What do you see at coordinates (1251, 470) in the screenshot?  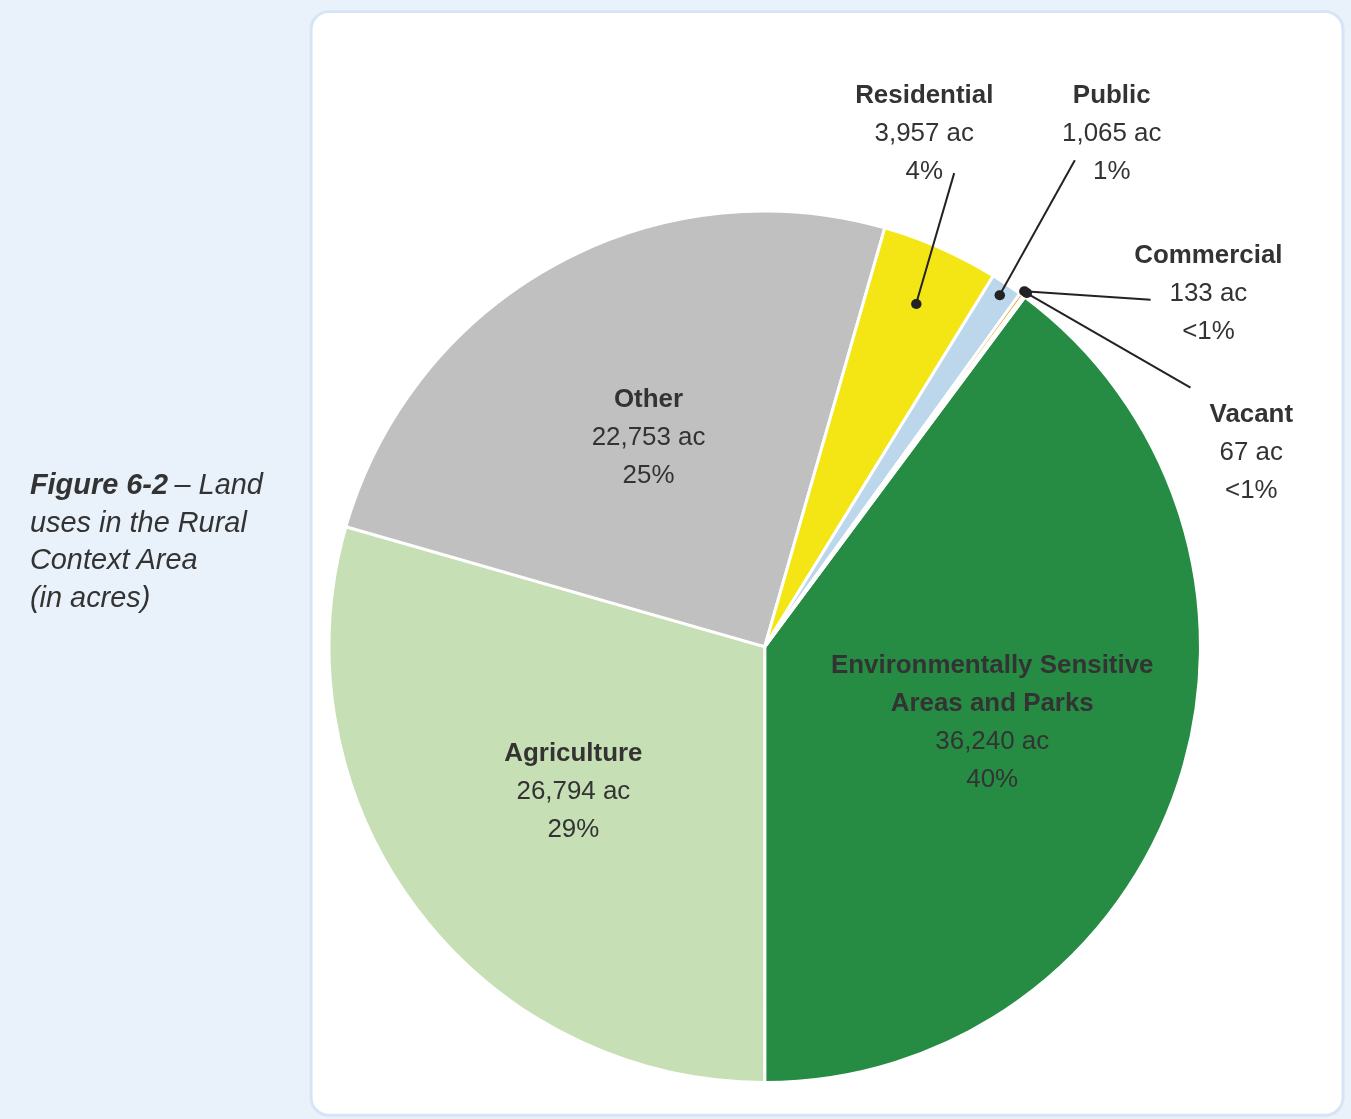 I see `data-label: 67 ac <1%` at bounding box center [1251, 470].